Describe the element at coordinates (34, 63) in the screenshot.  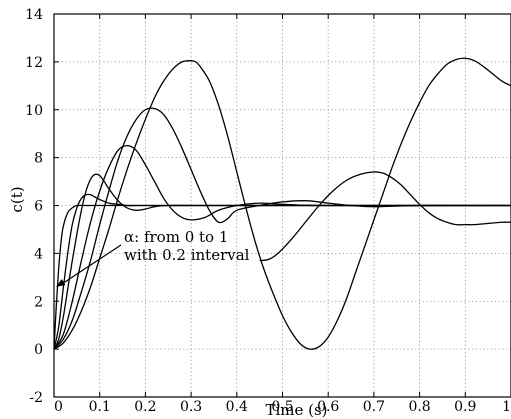
I see `y-tick-label: 12` at that location.